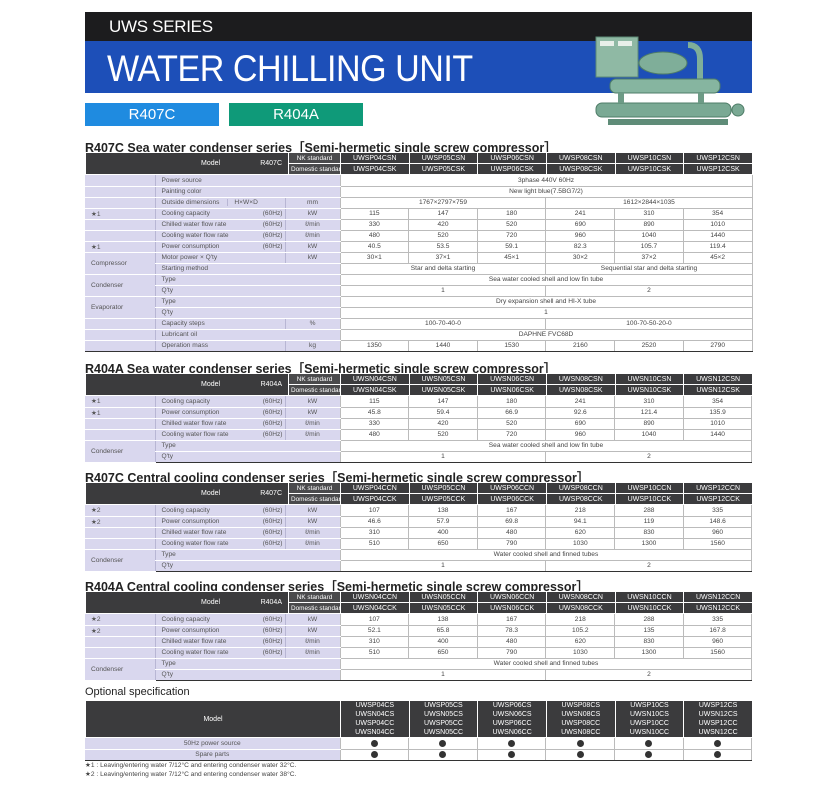 The image size is (830, 788). Describe the element at coordinates (649, 732) in the screenshot. I see `model-name: UWSN10CC` at that location.